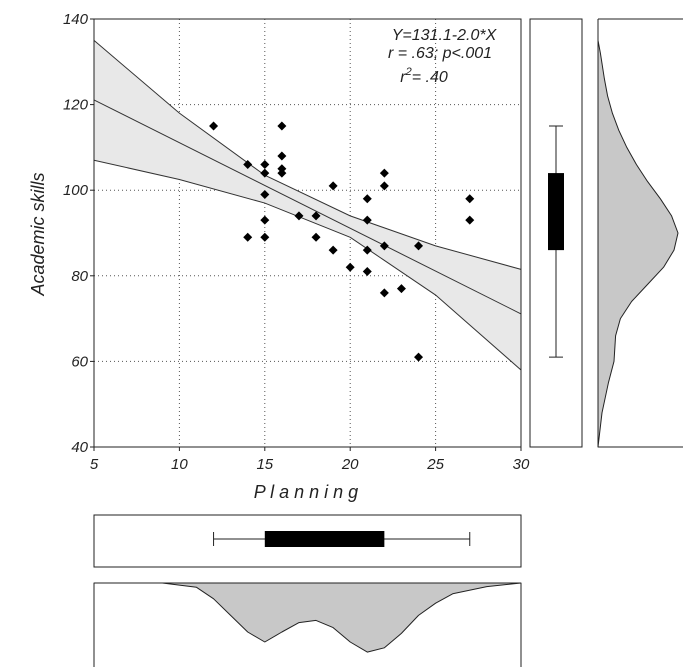  What do you see at coordinates (408, 72) in the screenshot?
I see `r-squared-exponent: 2` at bounding box center [408, 72].